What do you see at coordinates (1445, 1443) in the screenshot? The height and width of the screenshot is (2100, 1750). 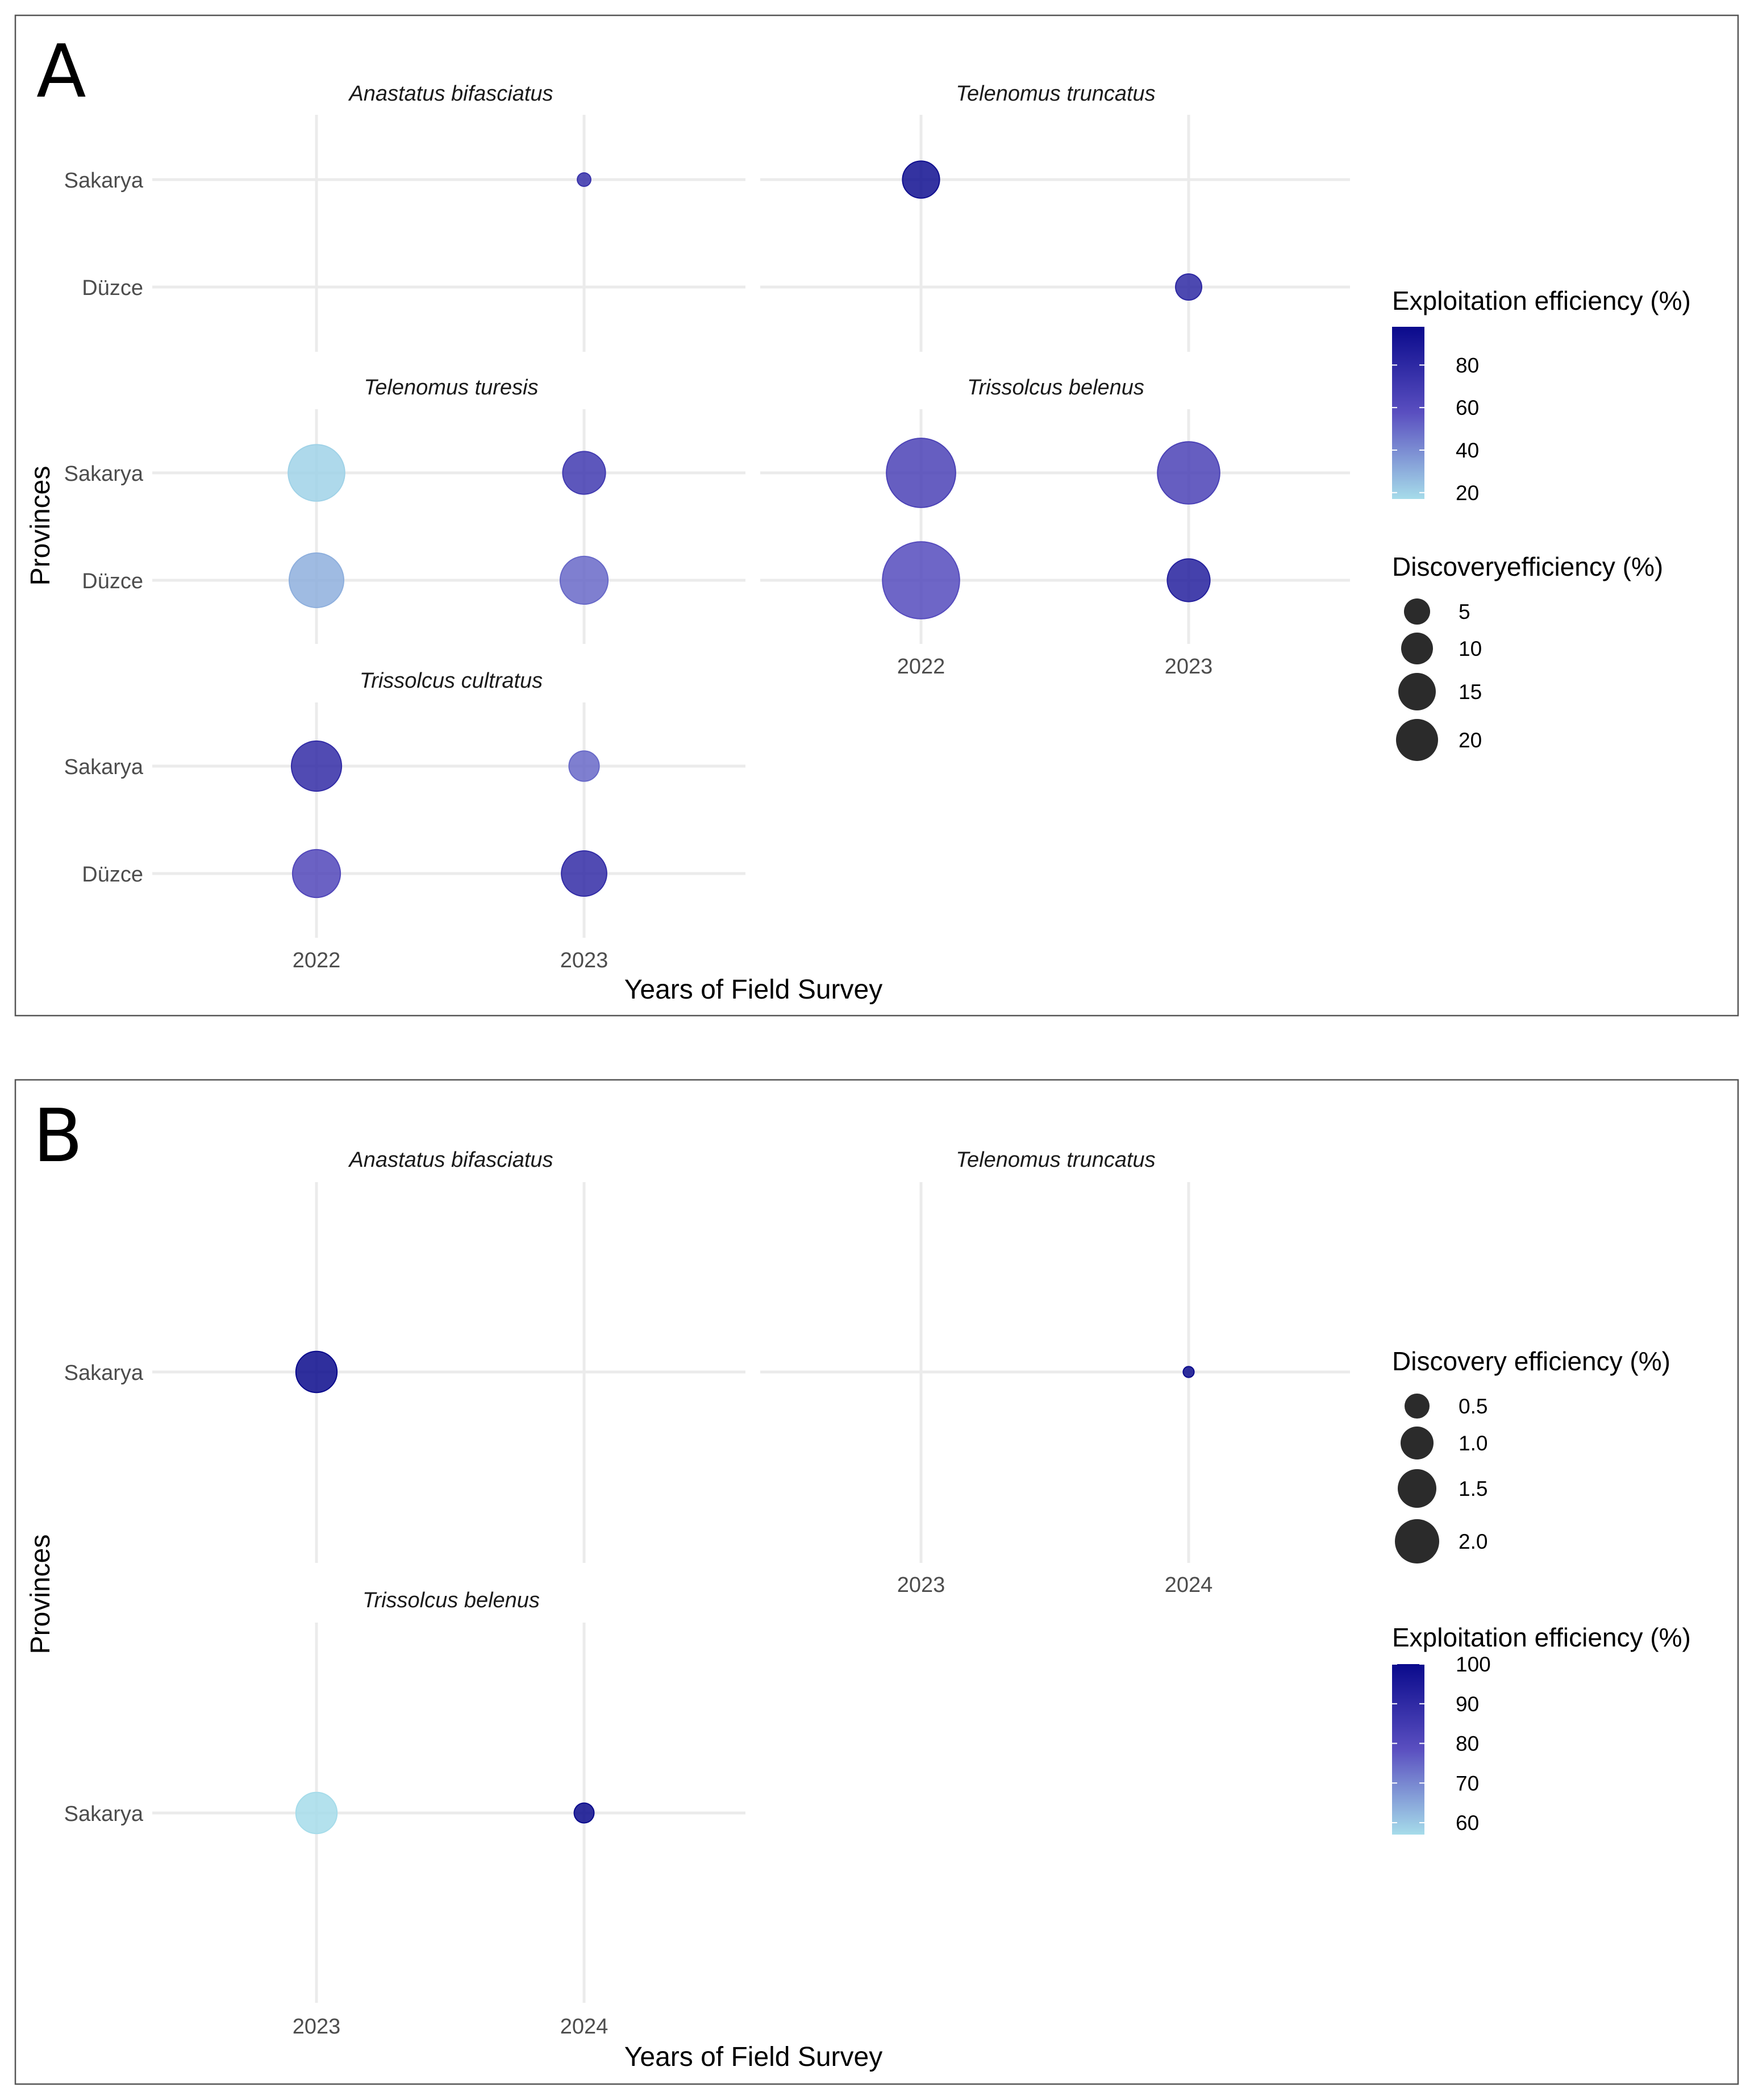 I see `legend-size-key: 1.0` at bounding box center [1445, 1443].